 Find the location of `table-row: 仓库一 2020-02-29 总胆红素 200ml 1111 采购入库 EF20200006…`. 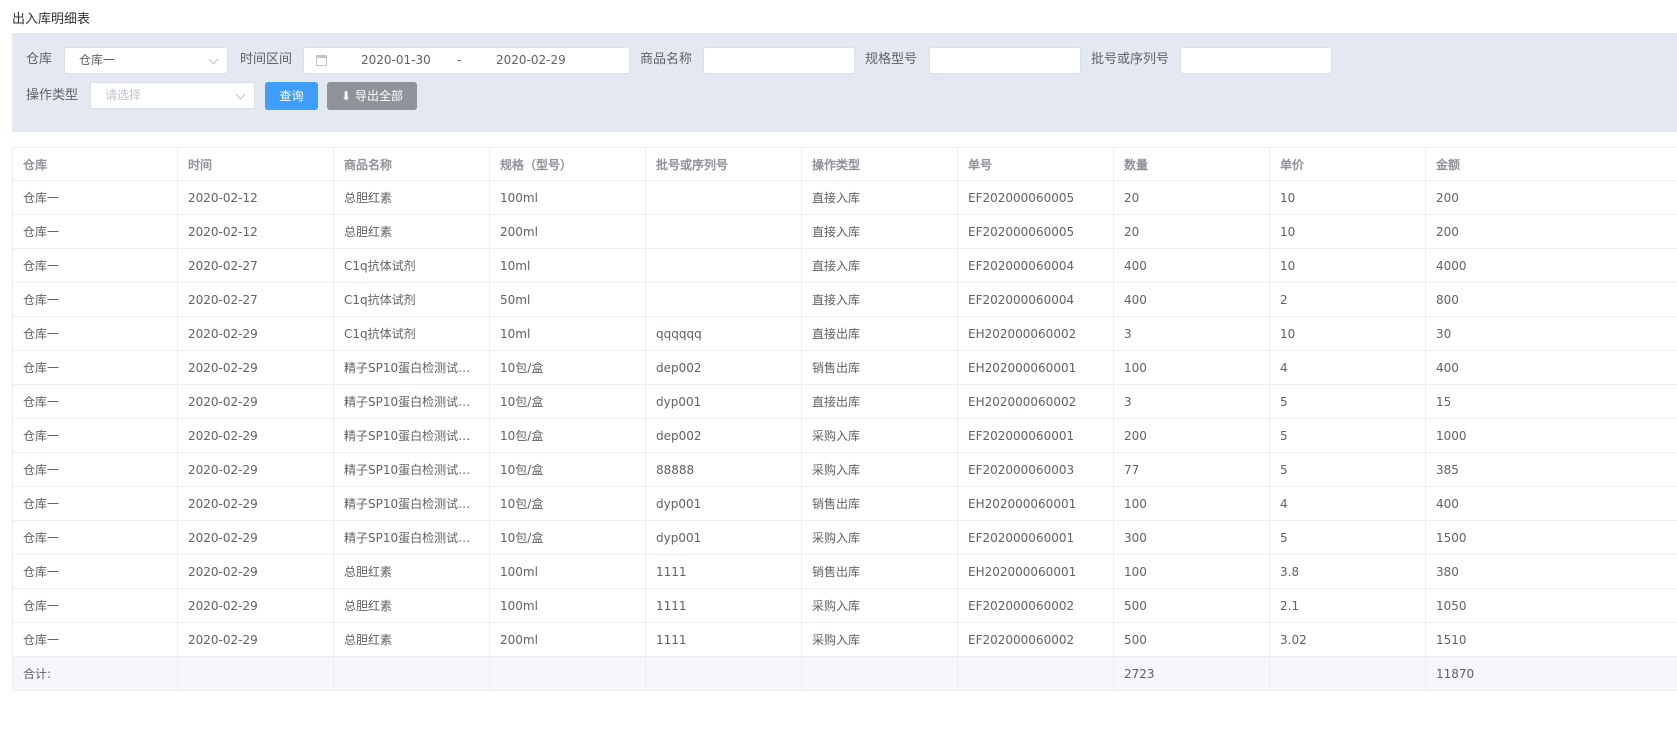

table-row: 仓库一 2020-02-29 总胆红素 200ml 1111 采购入库 EF20200006… is located at coordinates (844, 639).